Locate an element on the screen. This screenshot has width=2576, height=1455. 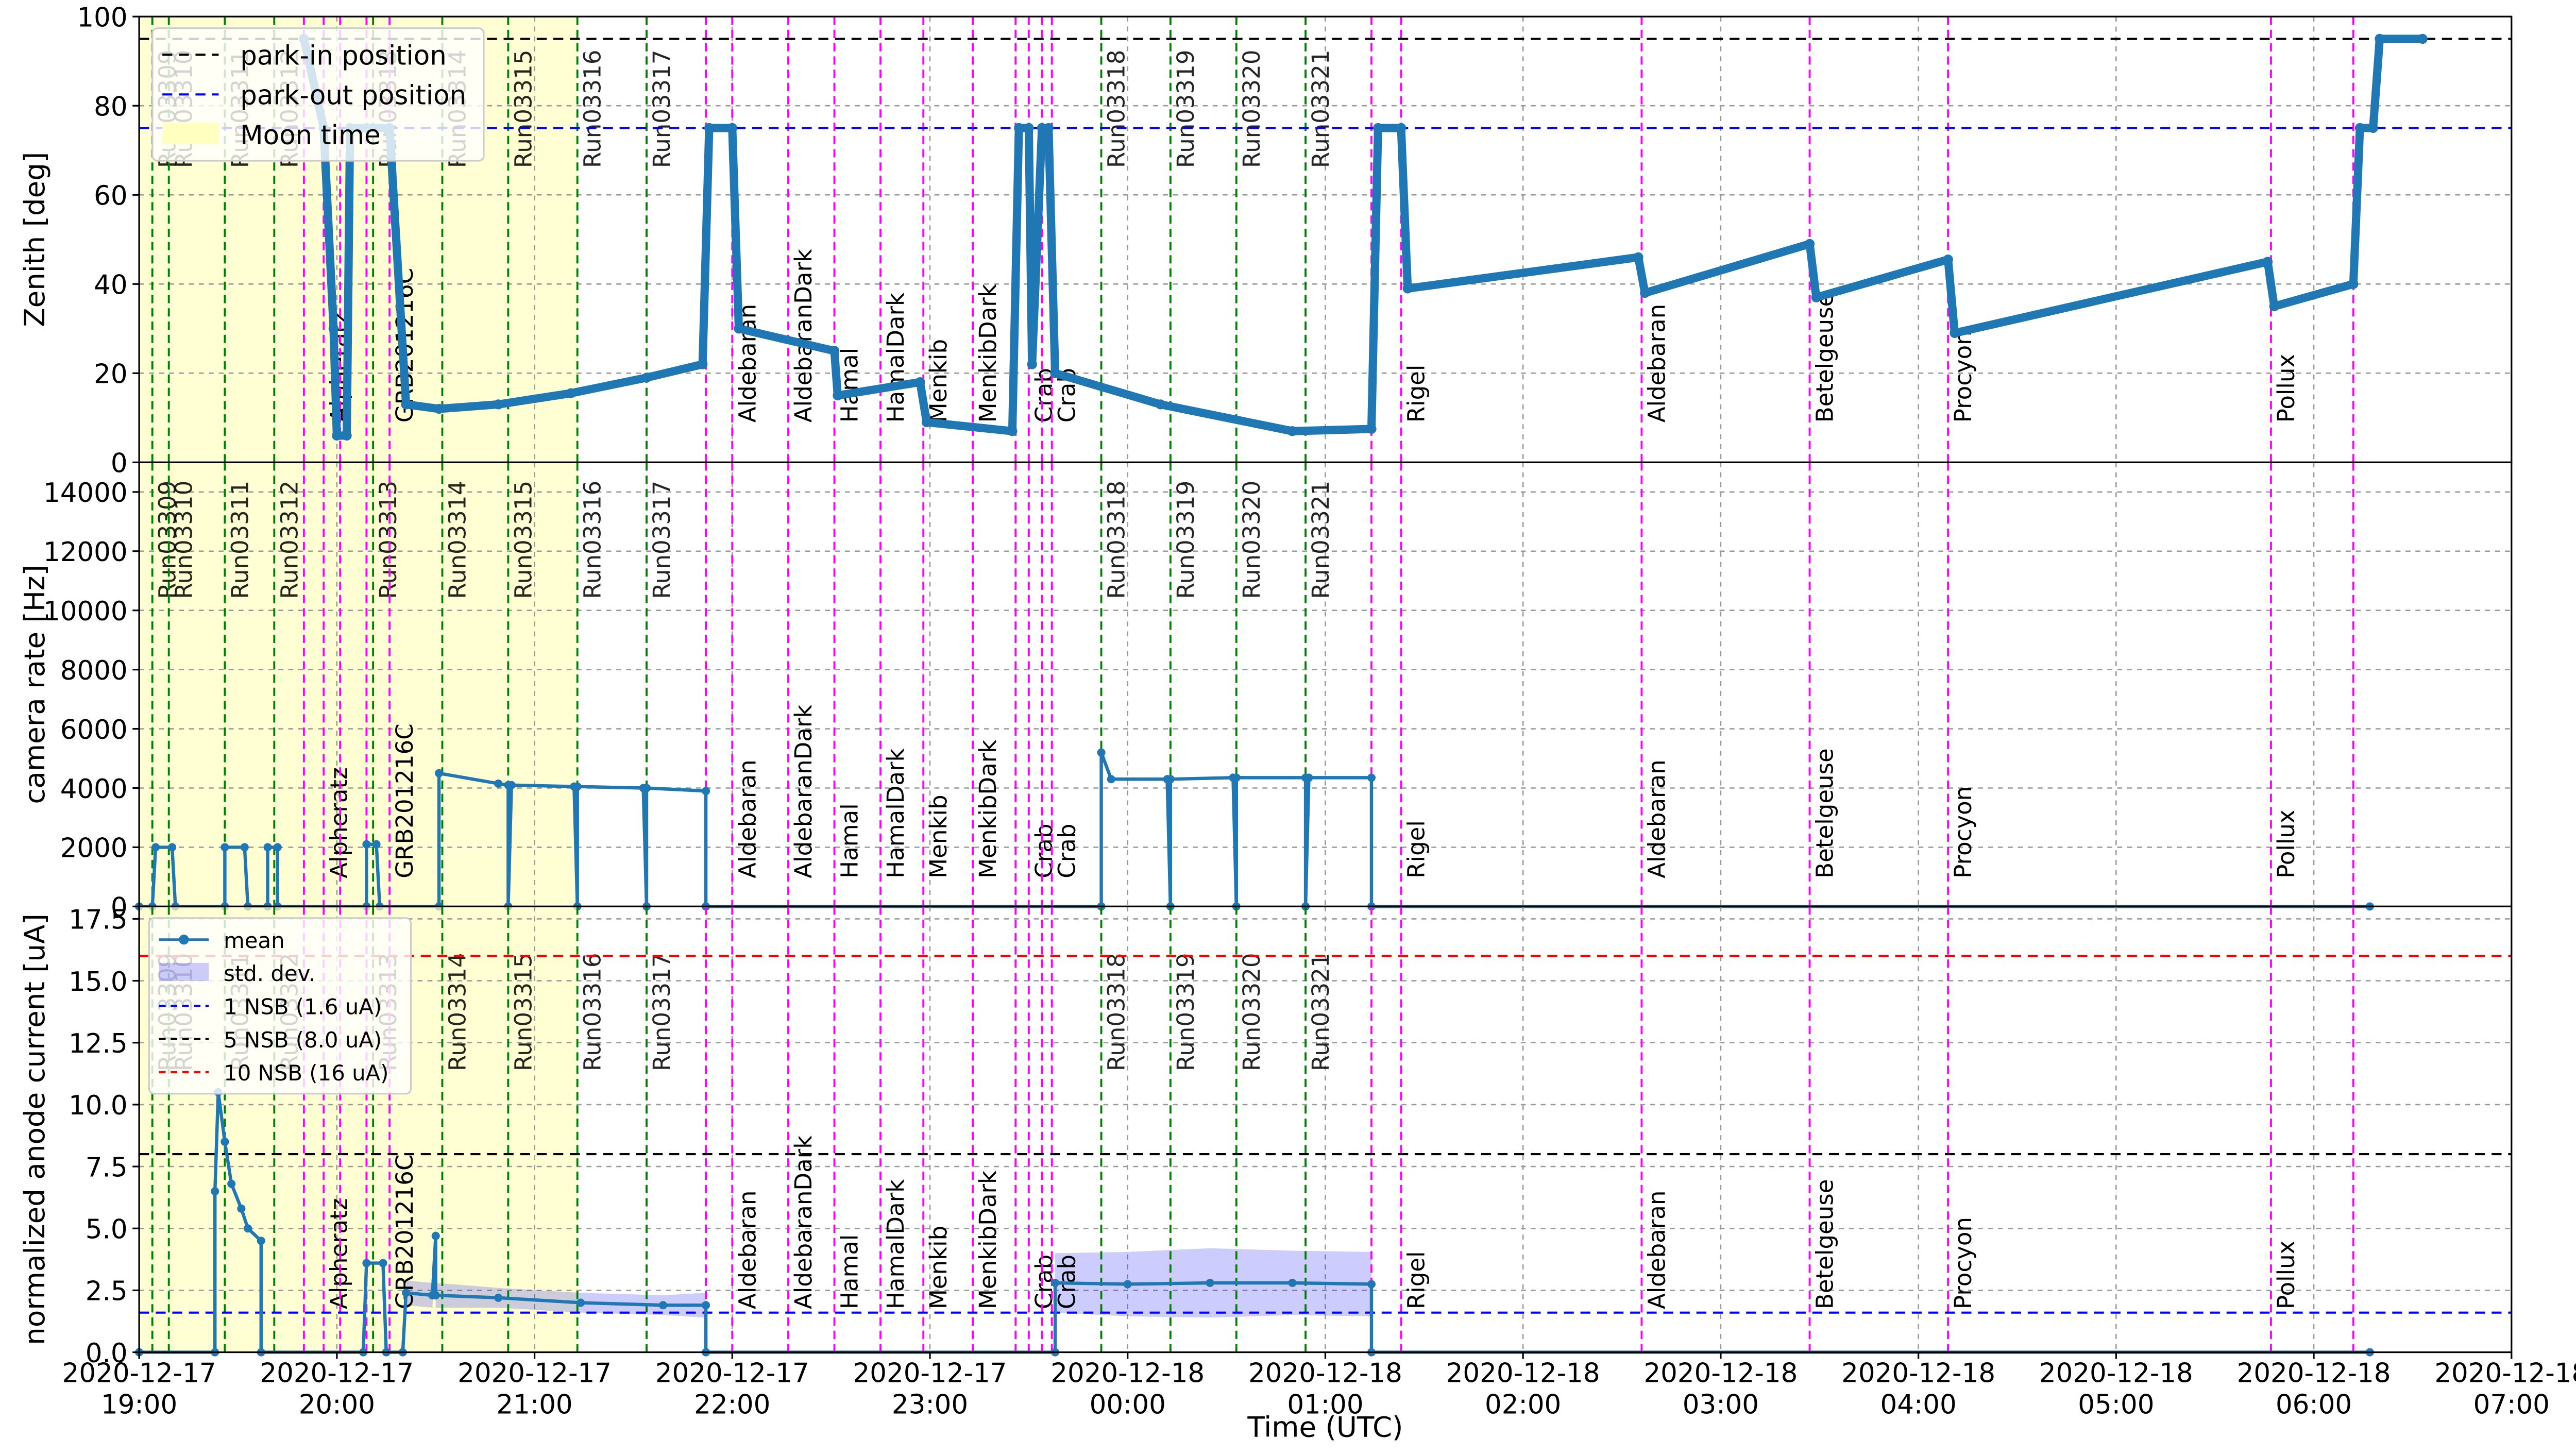
y-axis-label: camera rate [Hz] is located at coordinates (35, 684).